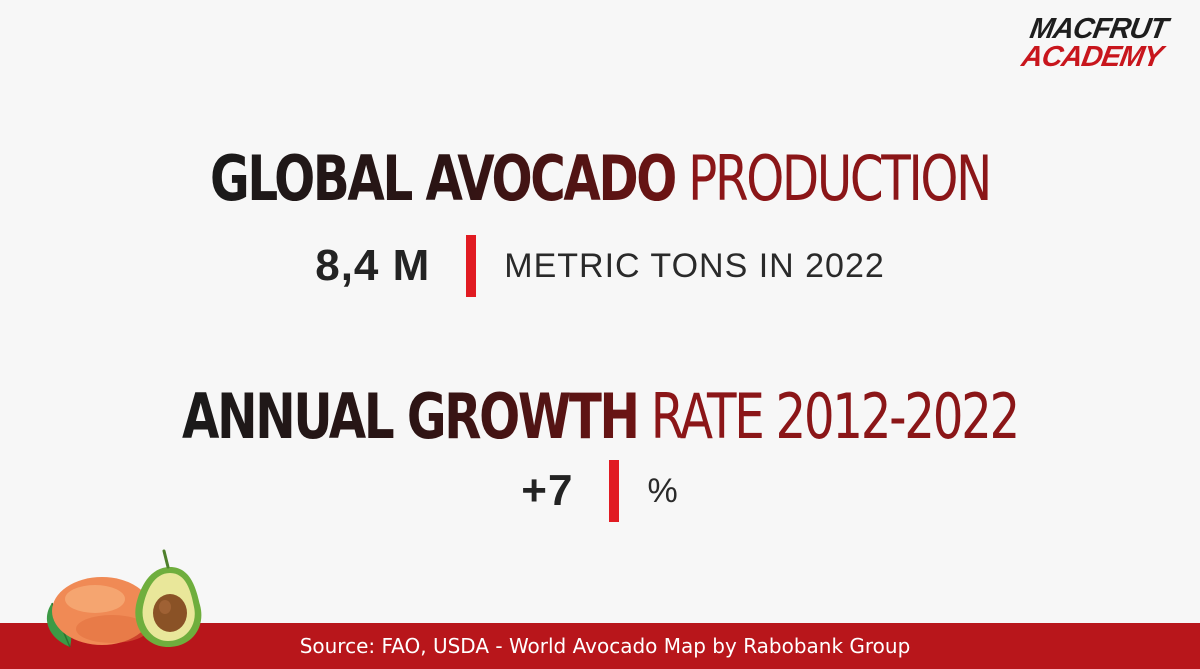 The width and height of the screenshot is (1200, 669). I want to click on growth-unit: %, so click(663, 490).